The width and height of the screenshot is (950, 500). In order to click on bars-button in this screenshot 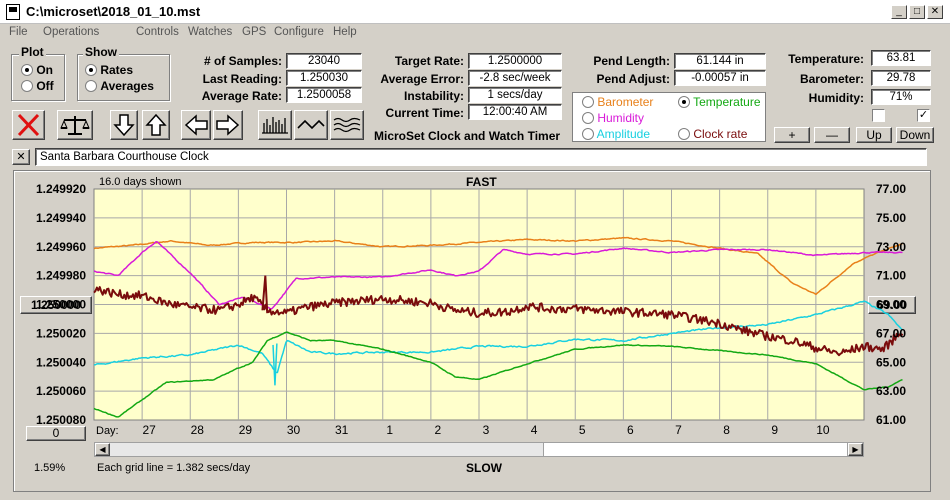, I will do `click(275, 125)`.